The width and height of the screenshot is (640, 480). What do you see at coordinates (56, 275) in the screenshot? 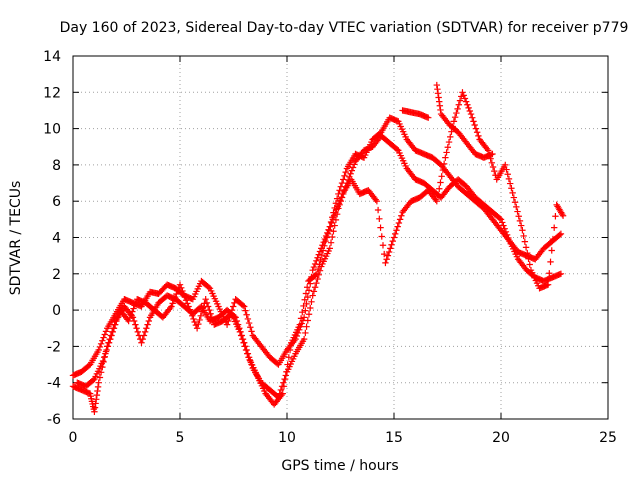
I see `y-tick-label: 2` at bounding box center [56, 275].